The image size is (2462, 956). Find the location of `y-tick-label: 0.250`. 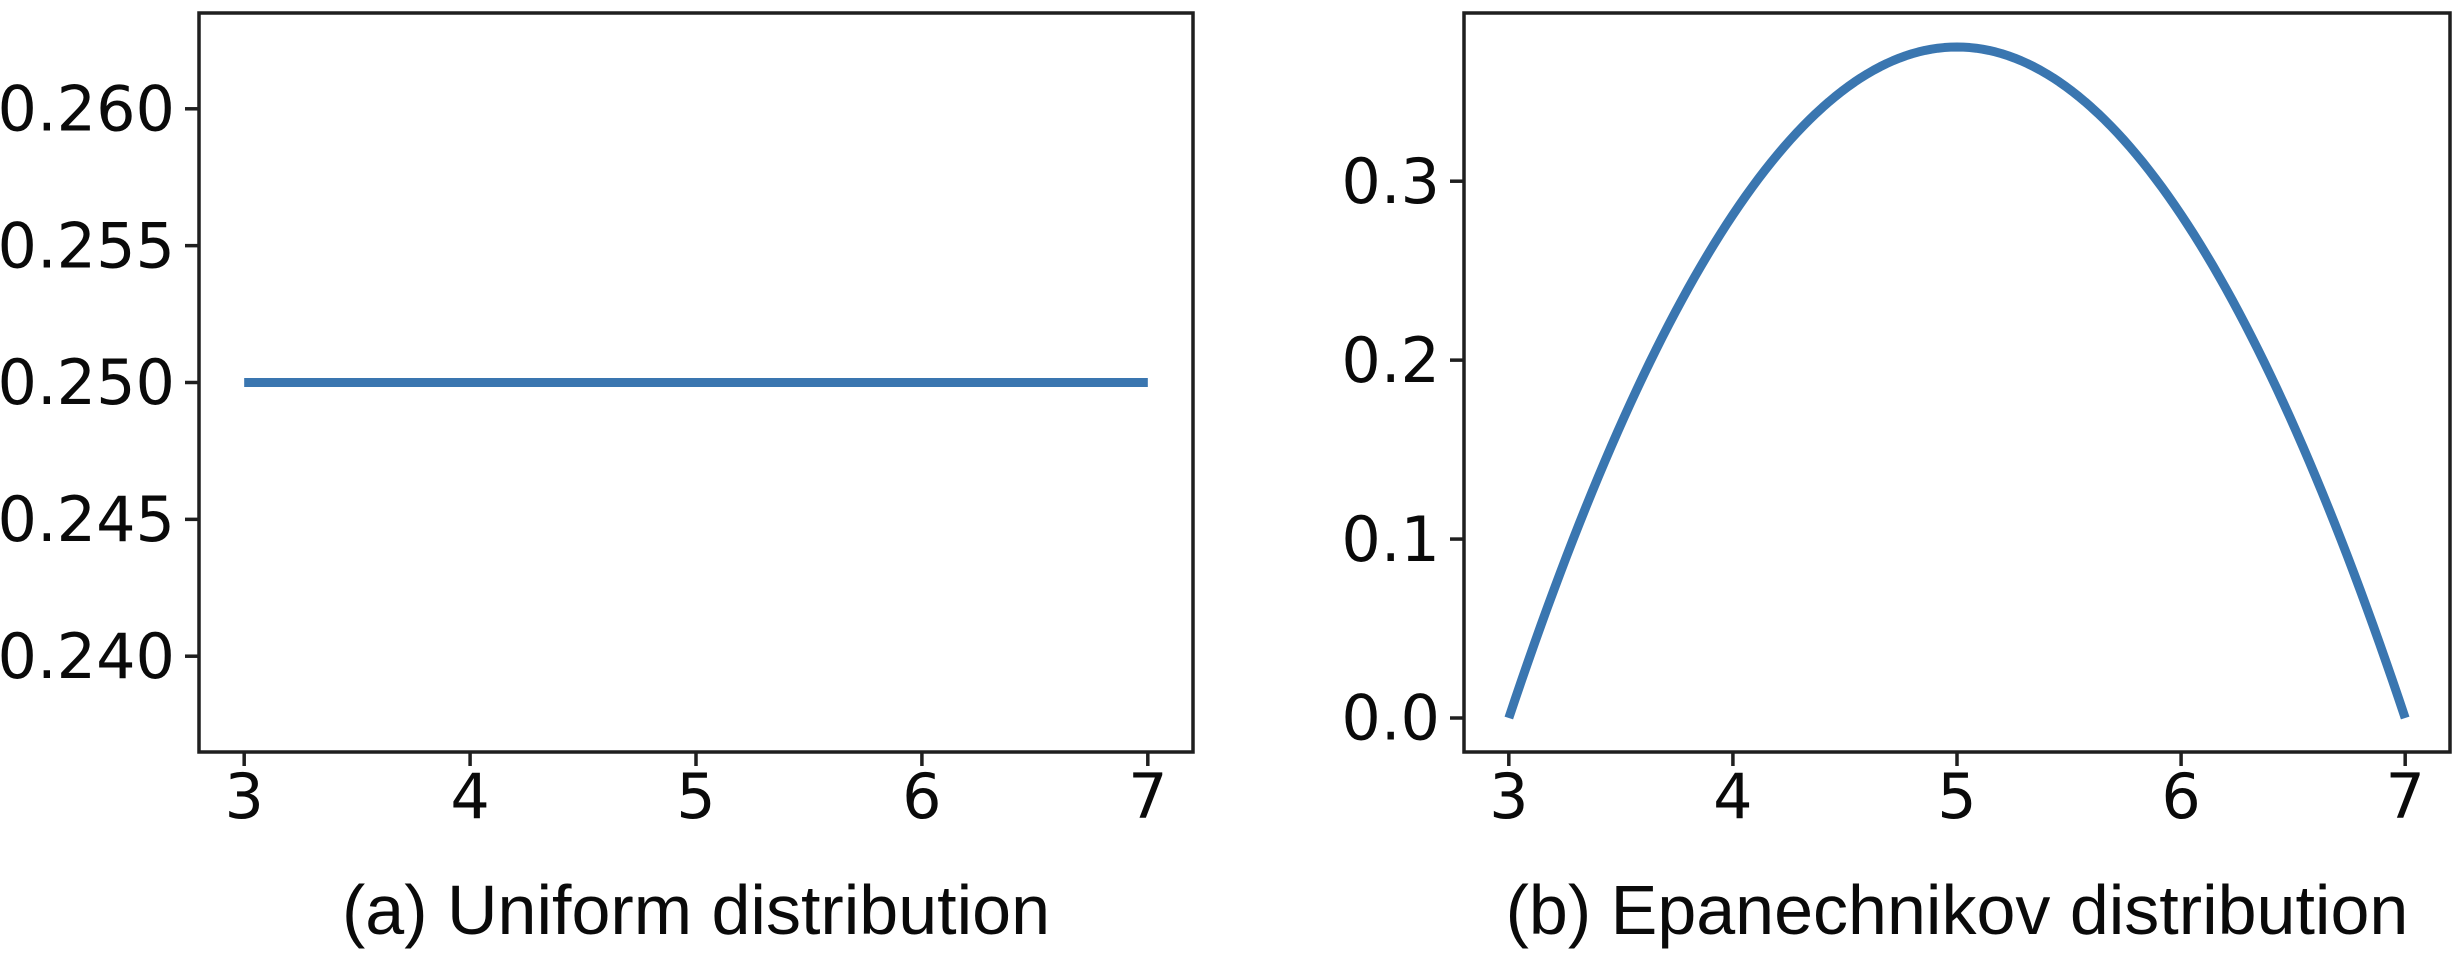

y-tick-label: 0.250 is located at coordinates (87, 382).